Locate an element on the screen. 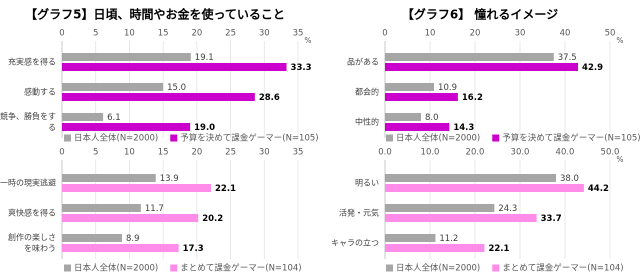 This screenshot has height=280, width=640. x-tick-label: 35 is located at coordinates (298, 153).